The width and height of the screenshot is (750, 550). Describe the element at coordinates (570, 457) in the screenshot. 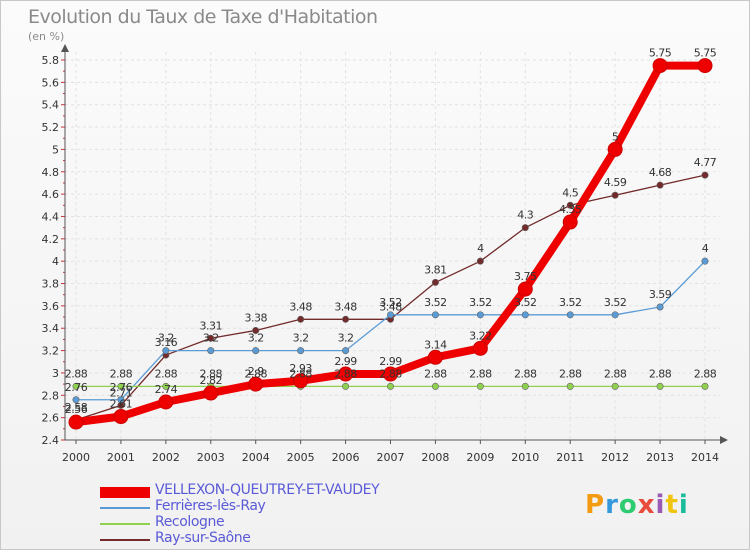

I see `x-tick-label: 2011` at that location.